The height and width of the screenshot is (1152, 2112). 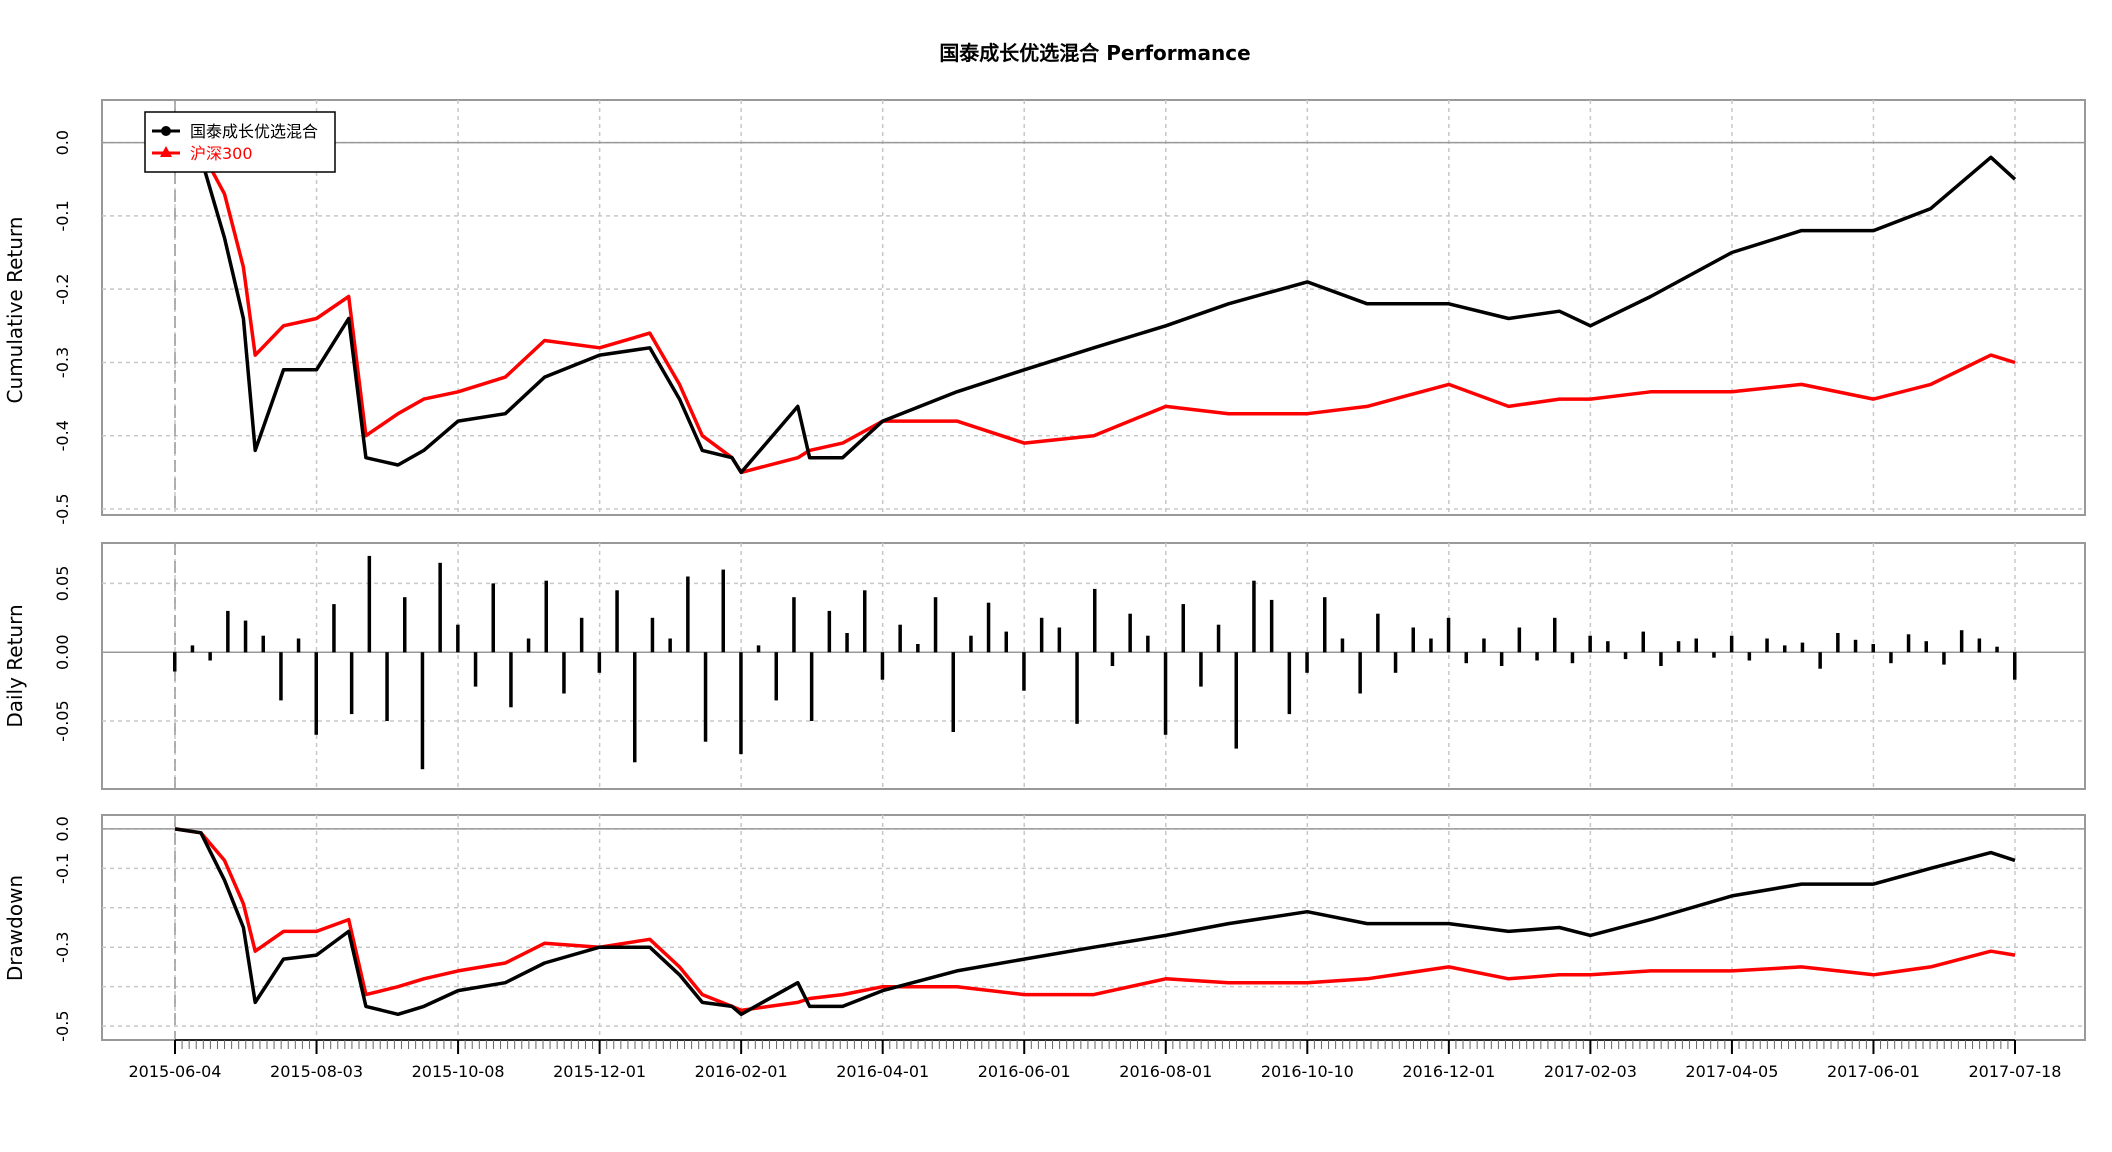 What do you see at coordinates (62, 720) in the screenshot?
I see `y-tick-label: -0.05` at bounding box center [62, 720].